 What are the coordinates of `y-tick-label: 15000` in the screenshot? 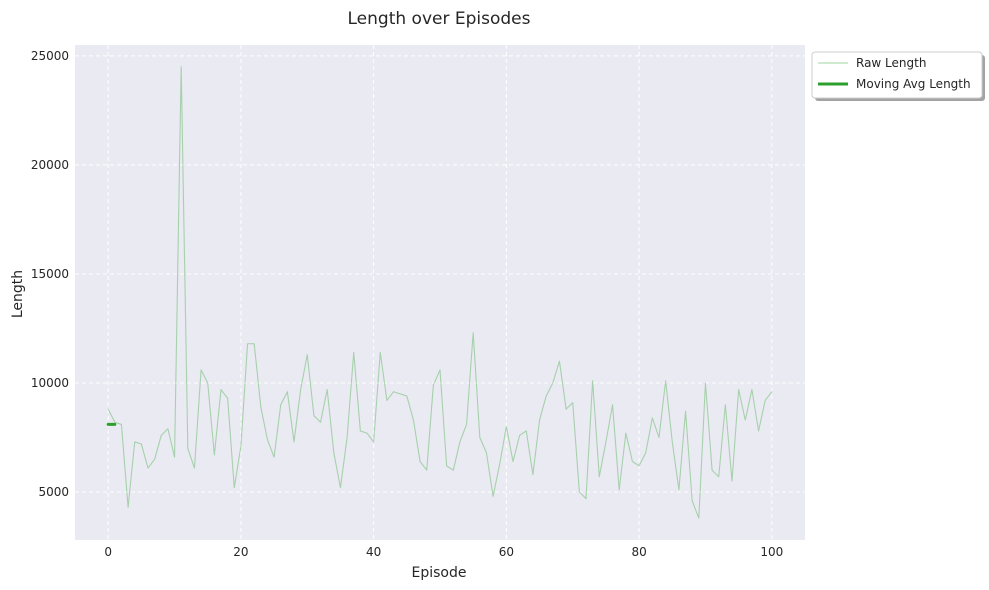 It's located at (50, 274).